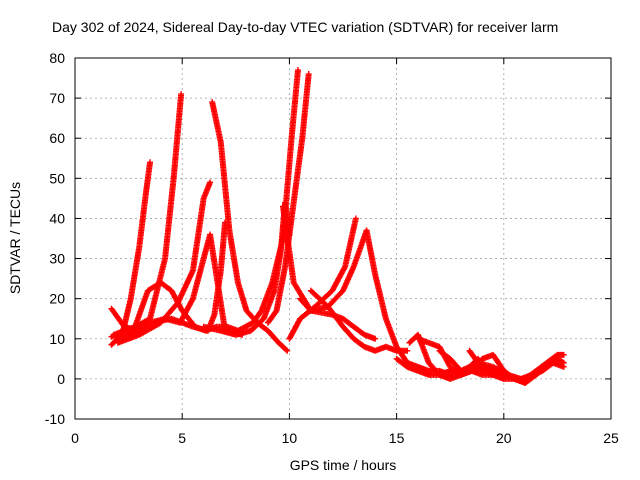 This screenshot has width=640, height=480. Describe the element at coordinates (57, 178) in the screenshot. I see `y-tick-label: 50` at that location.